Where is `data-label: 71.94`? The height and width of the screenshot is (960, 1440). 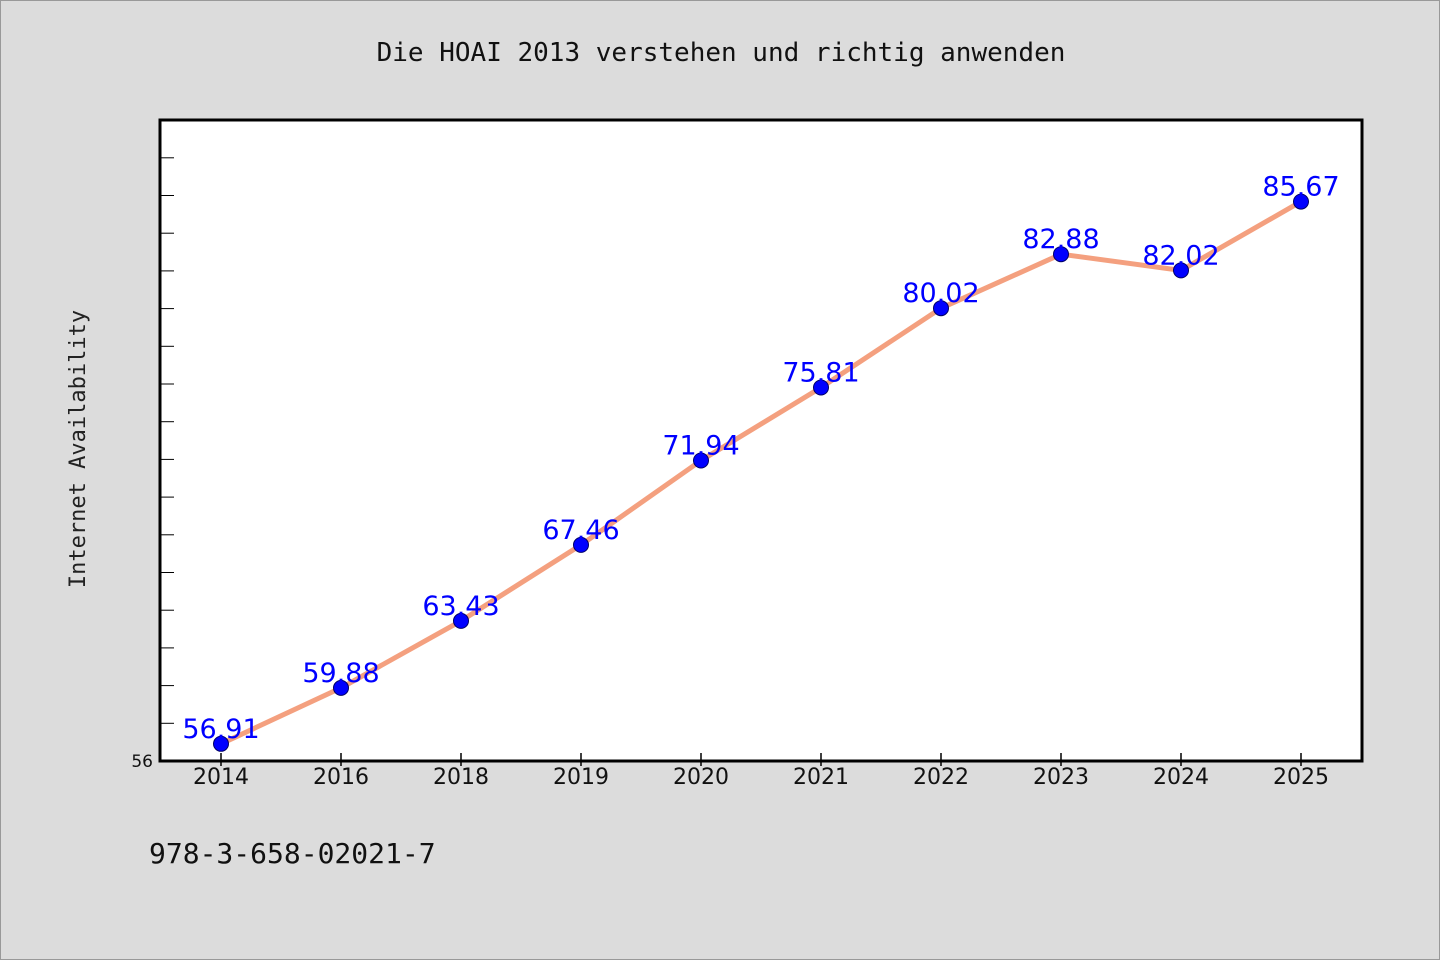
data-label: 71.94 is located at coordinates (700, 446).